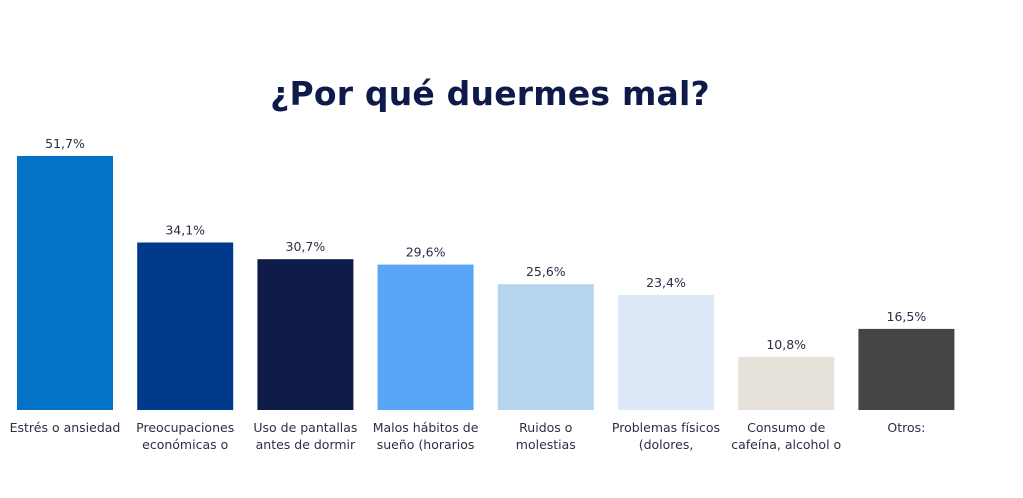  What do you see at coordinates (426, 252) in the screenshot?
I see `value-label-4: 29,6%` at bounding box center [426, 252].